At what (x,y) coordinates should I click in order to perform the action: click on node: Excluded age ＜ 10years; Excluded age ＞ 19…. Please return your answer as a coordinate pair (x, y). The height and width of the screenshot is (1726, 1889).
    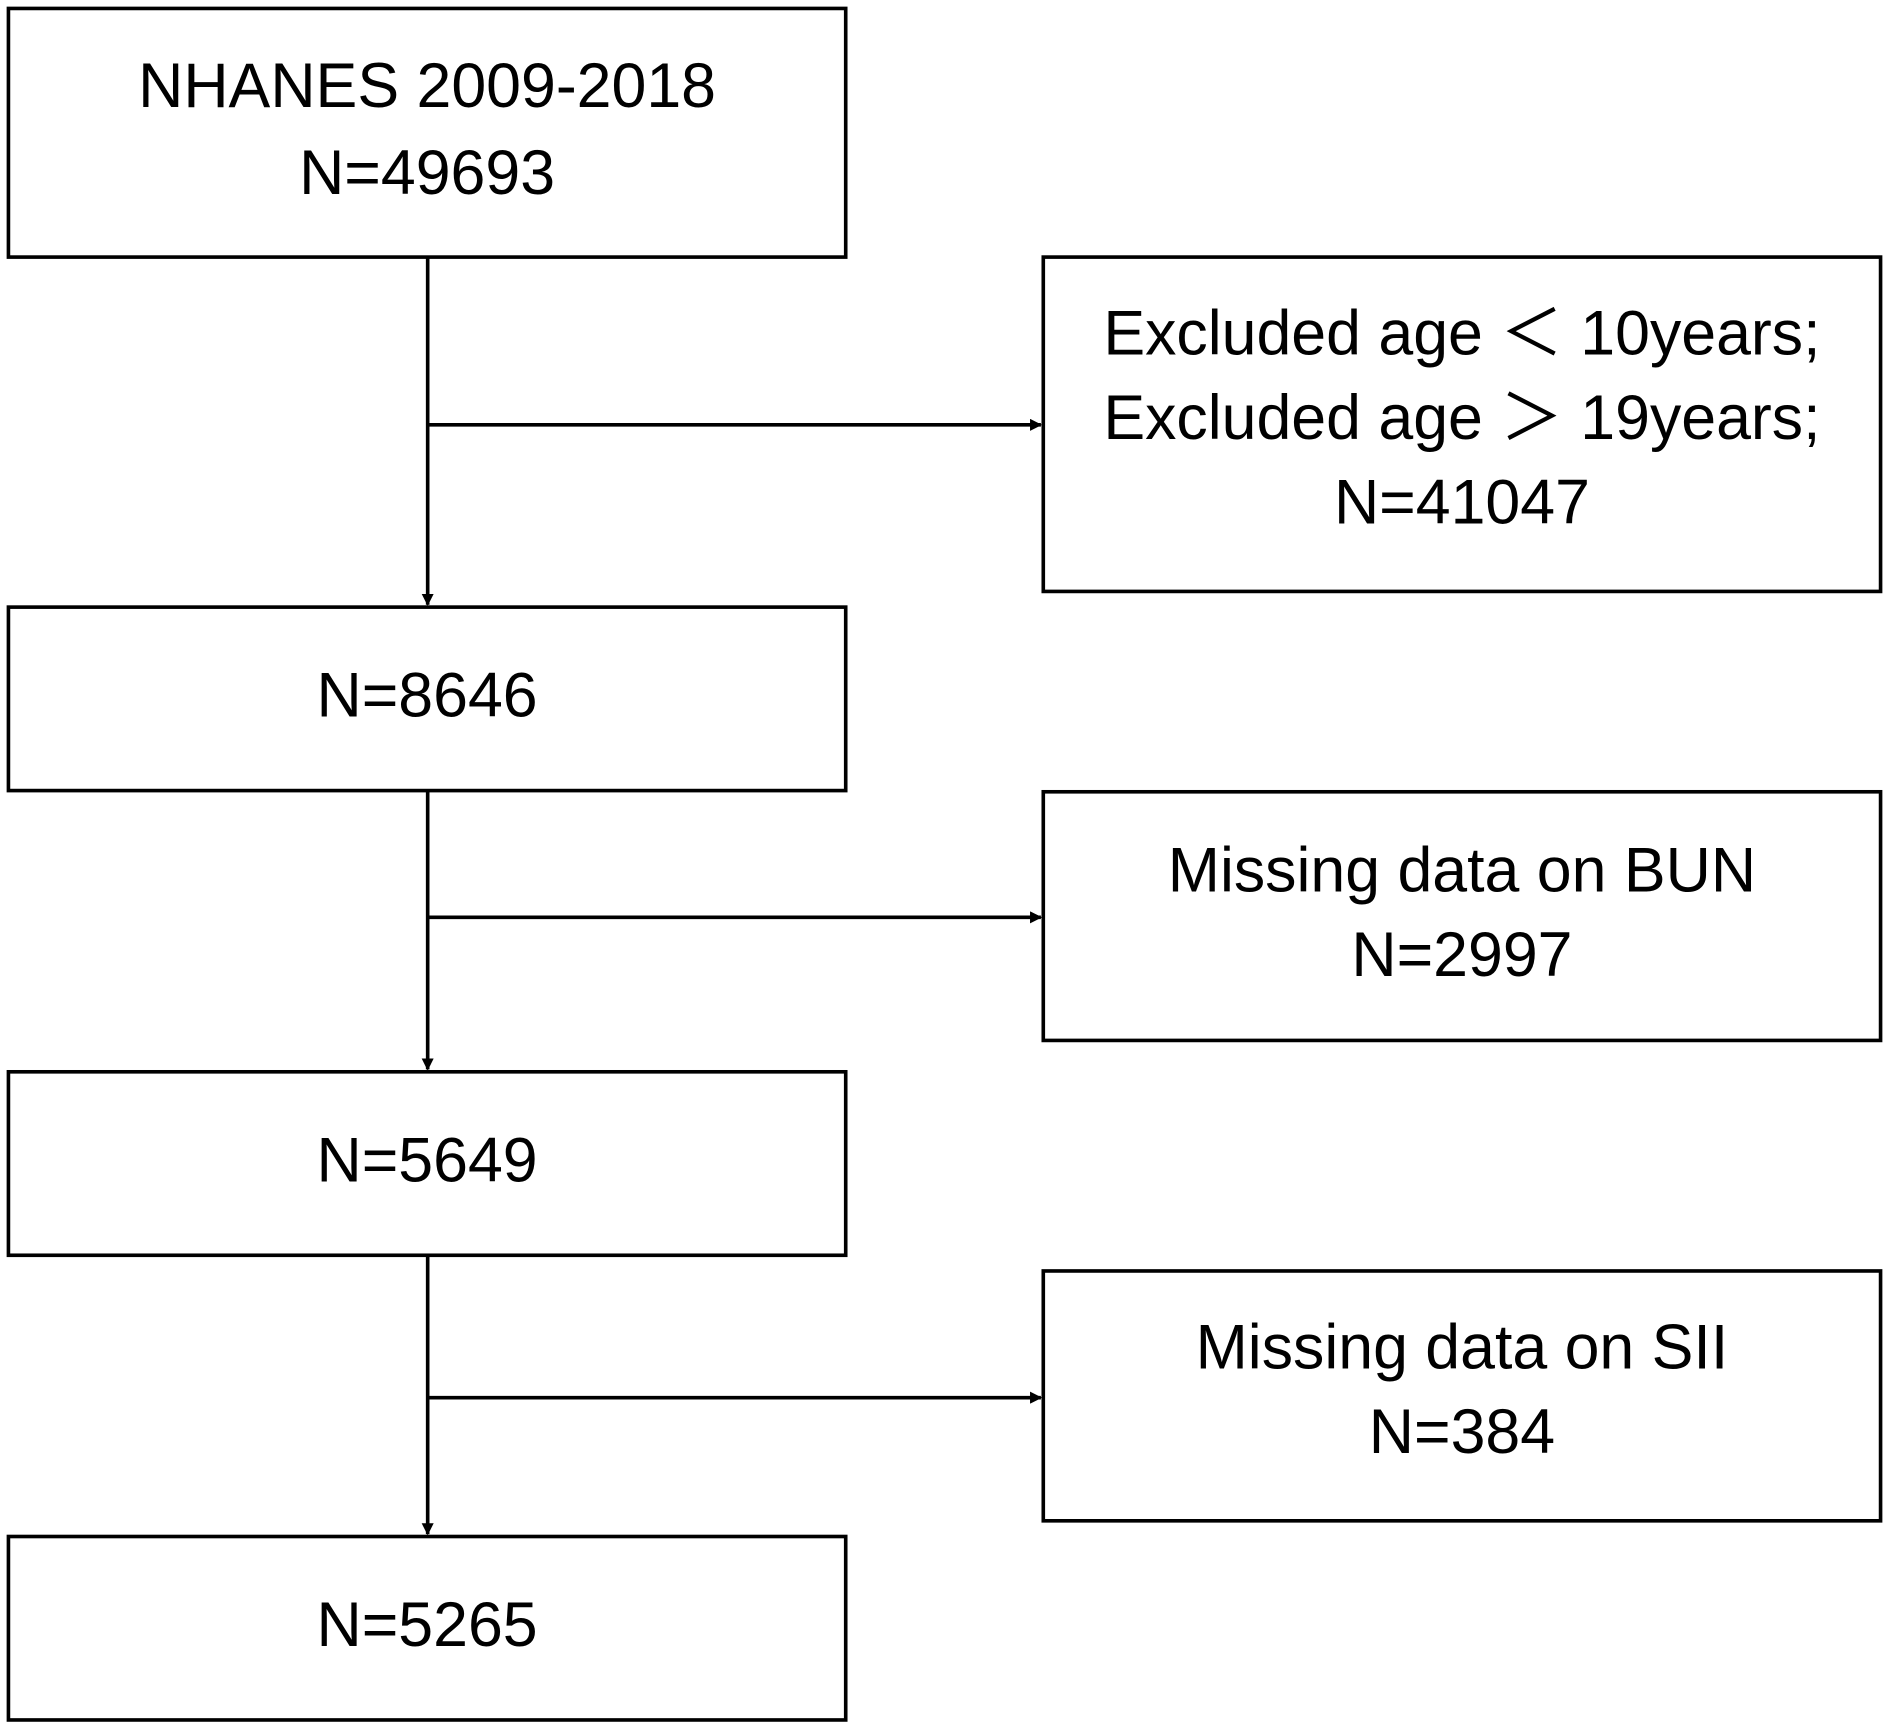
    Looking at the image, I should click on (1462, 424).